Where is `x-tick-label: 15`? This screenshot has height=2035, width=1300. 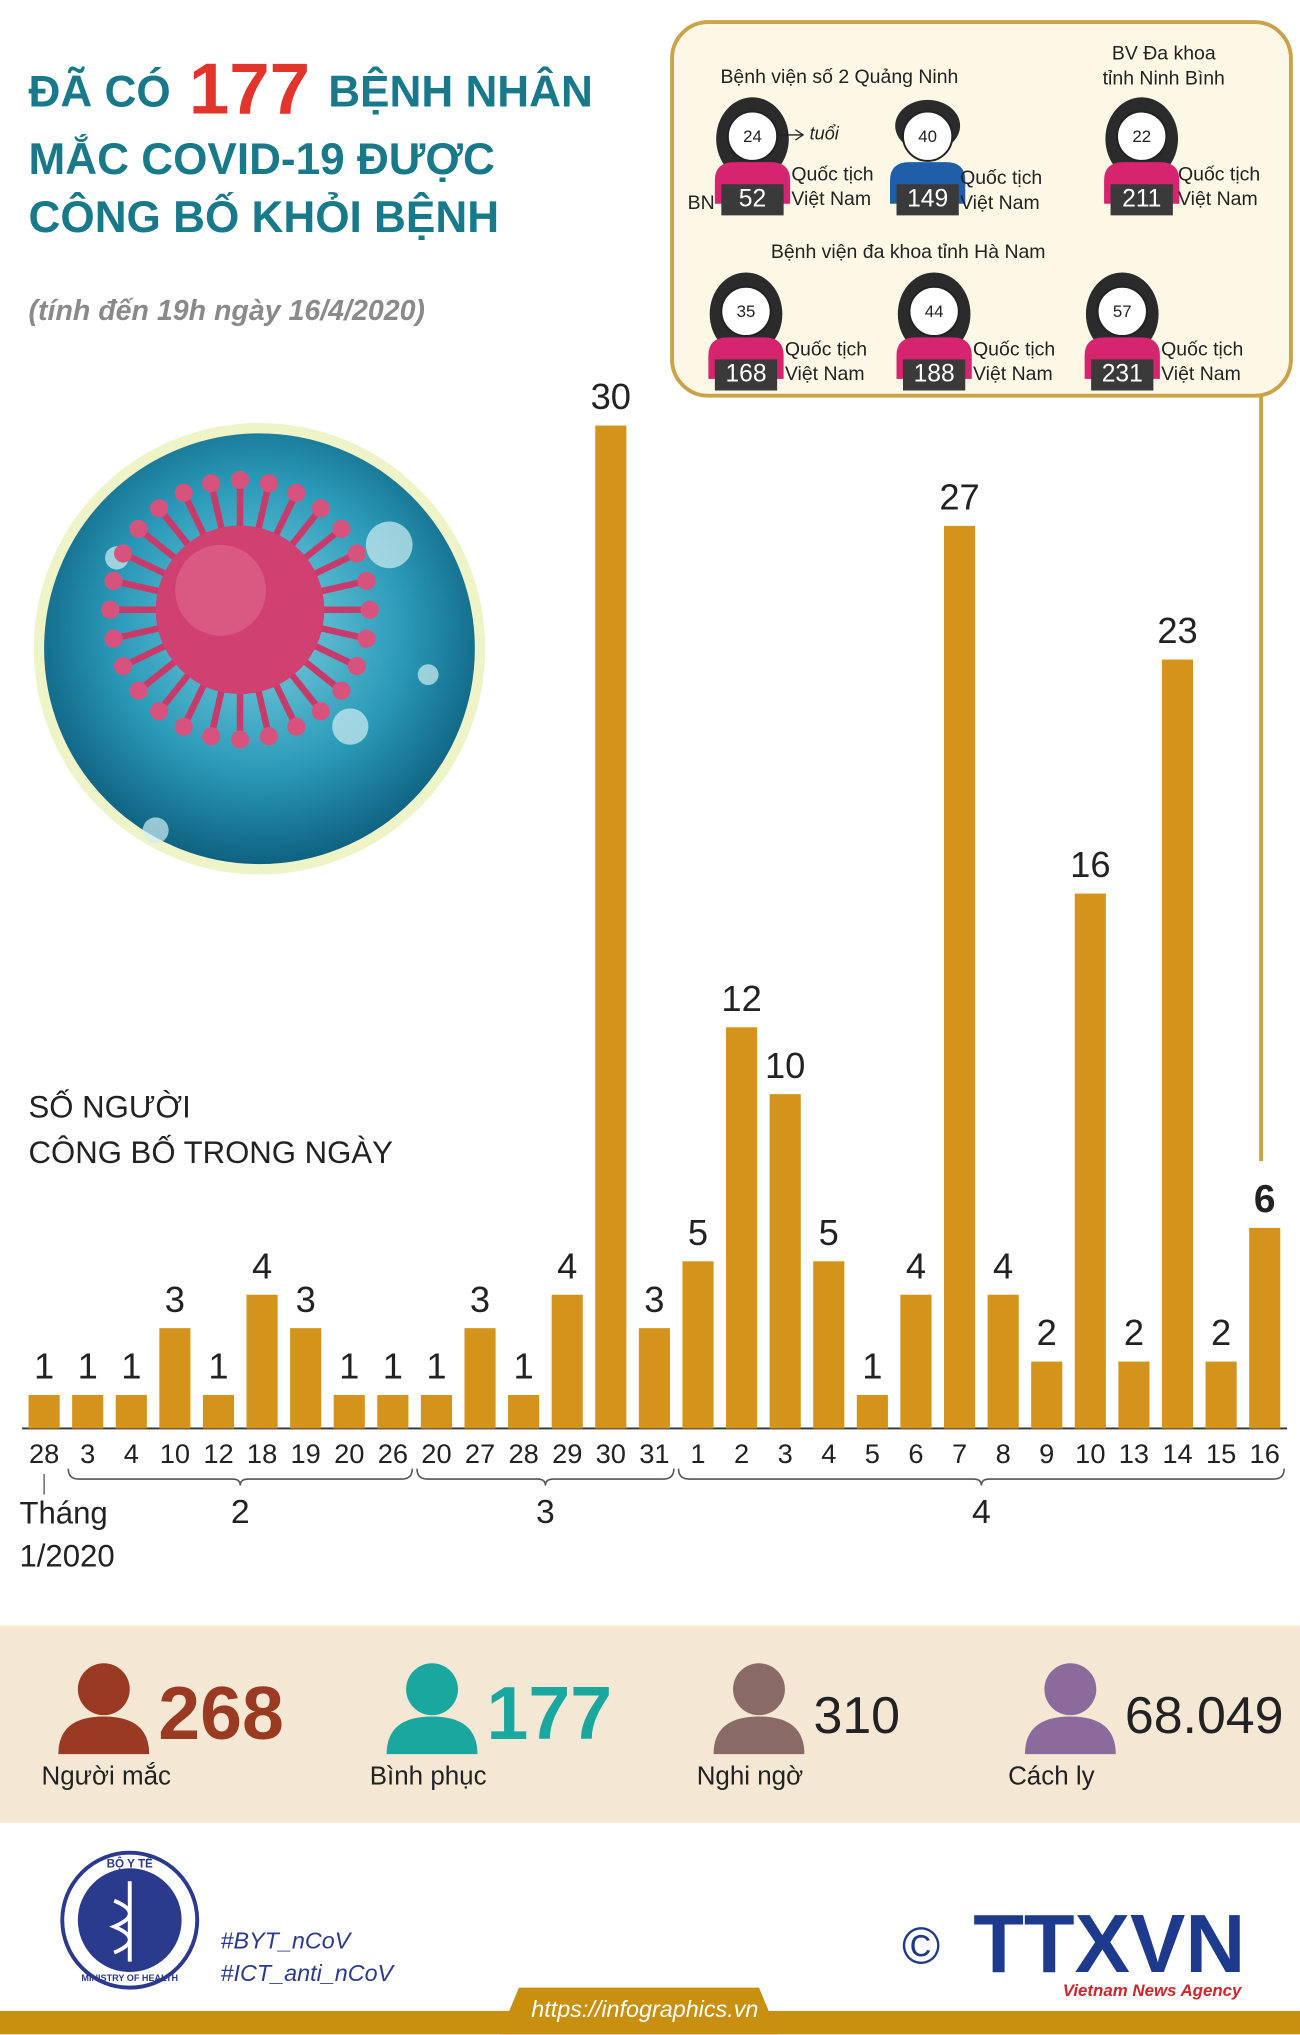 x-tick-label: 15 is located at coordinates (1221, 1453).